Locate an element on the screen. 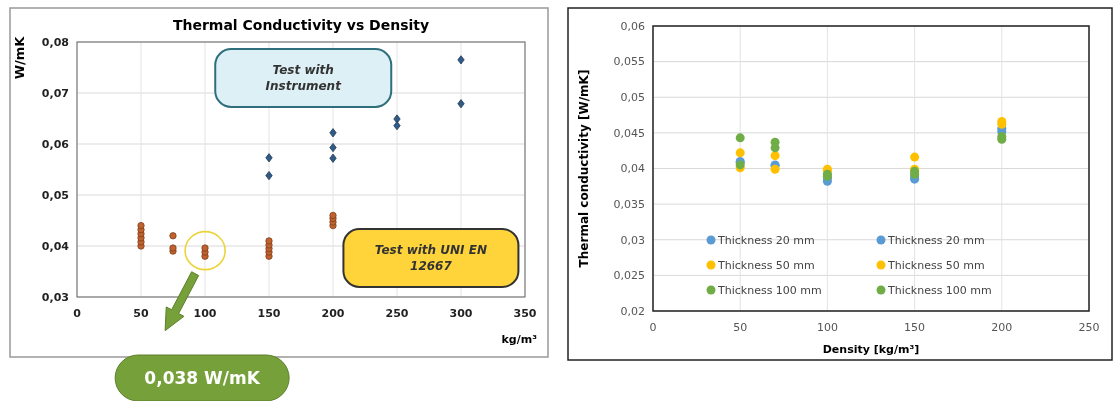 The width and height of the screenshot is (1115, 401). y-axis-title: Thermal conductivity [W/mK] is located at coordinates (584, 168).